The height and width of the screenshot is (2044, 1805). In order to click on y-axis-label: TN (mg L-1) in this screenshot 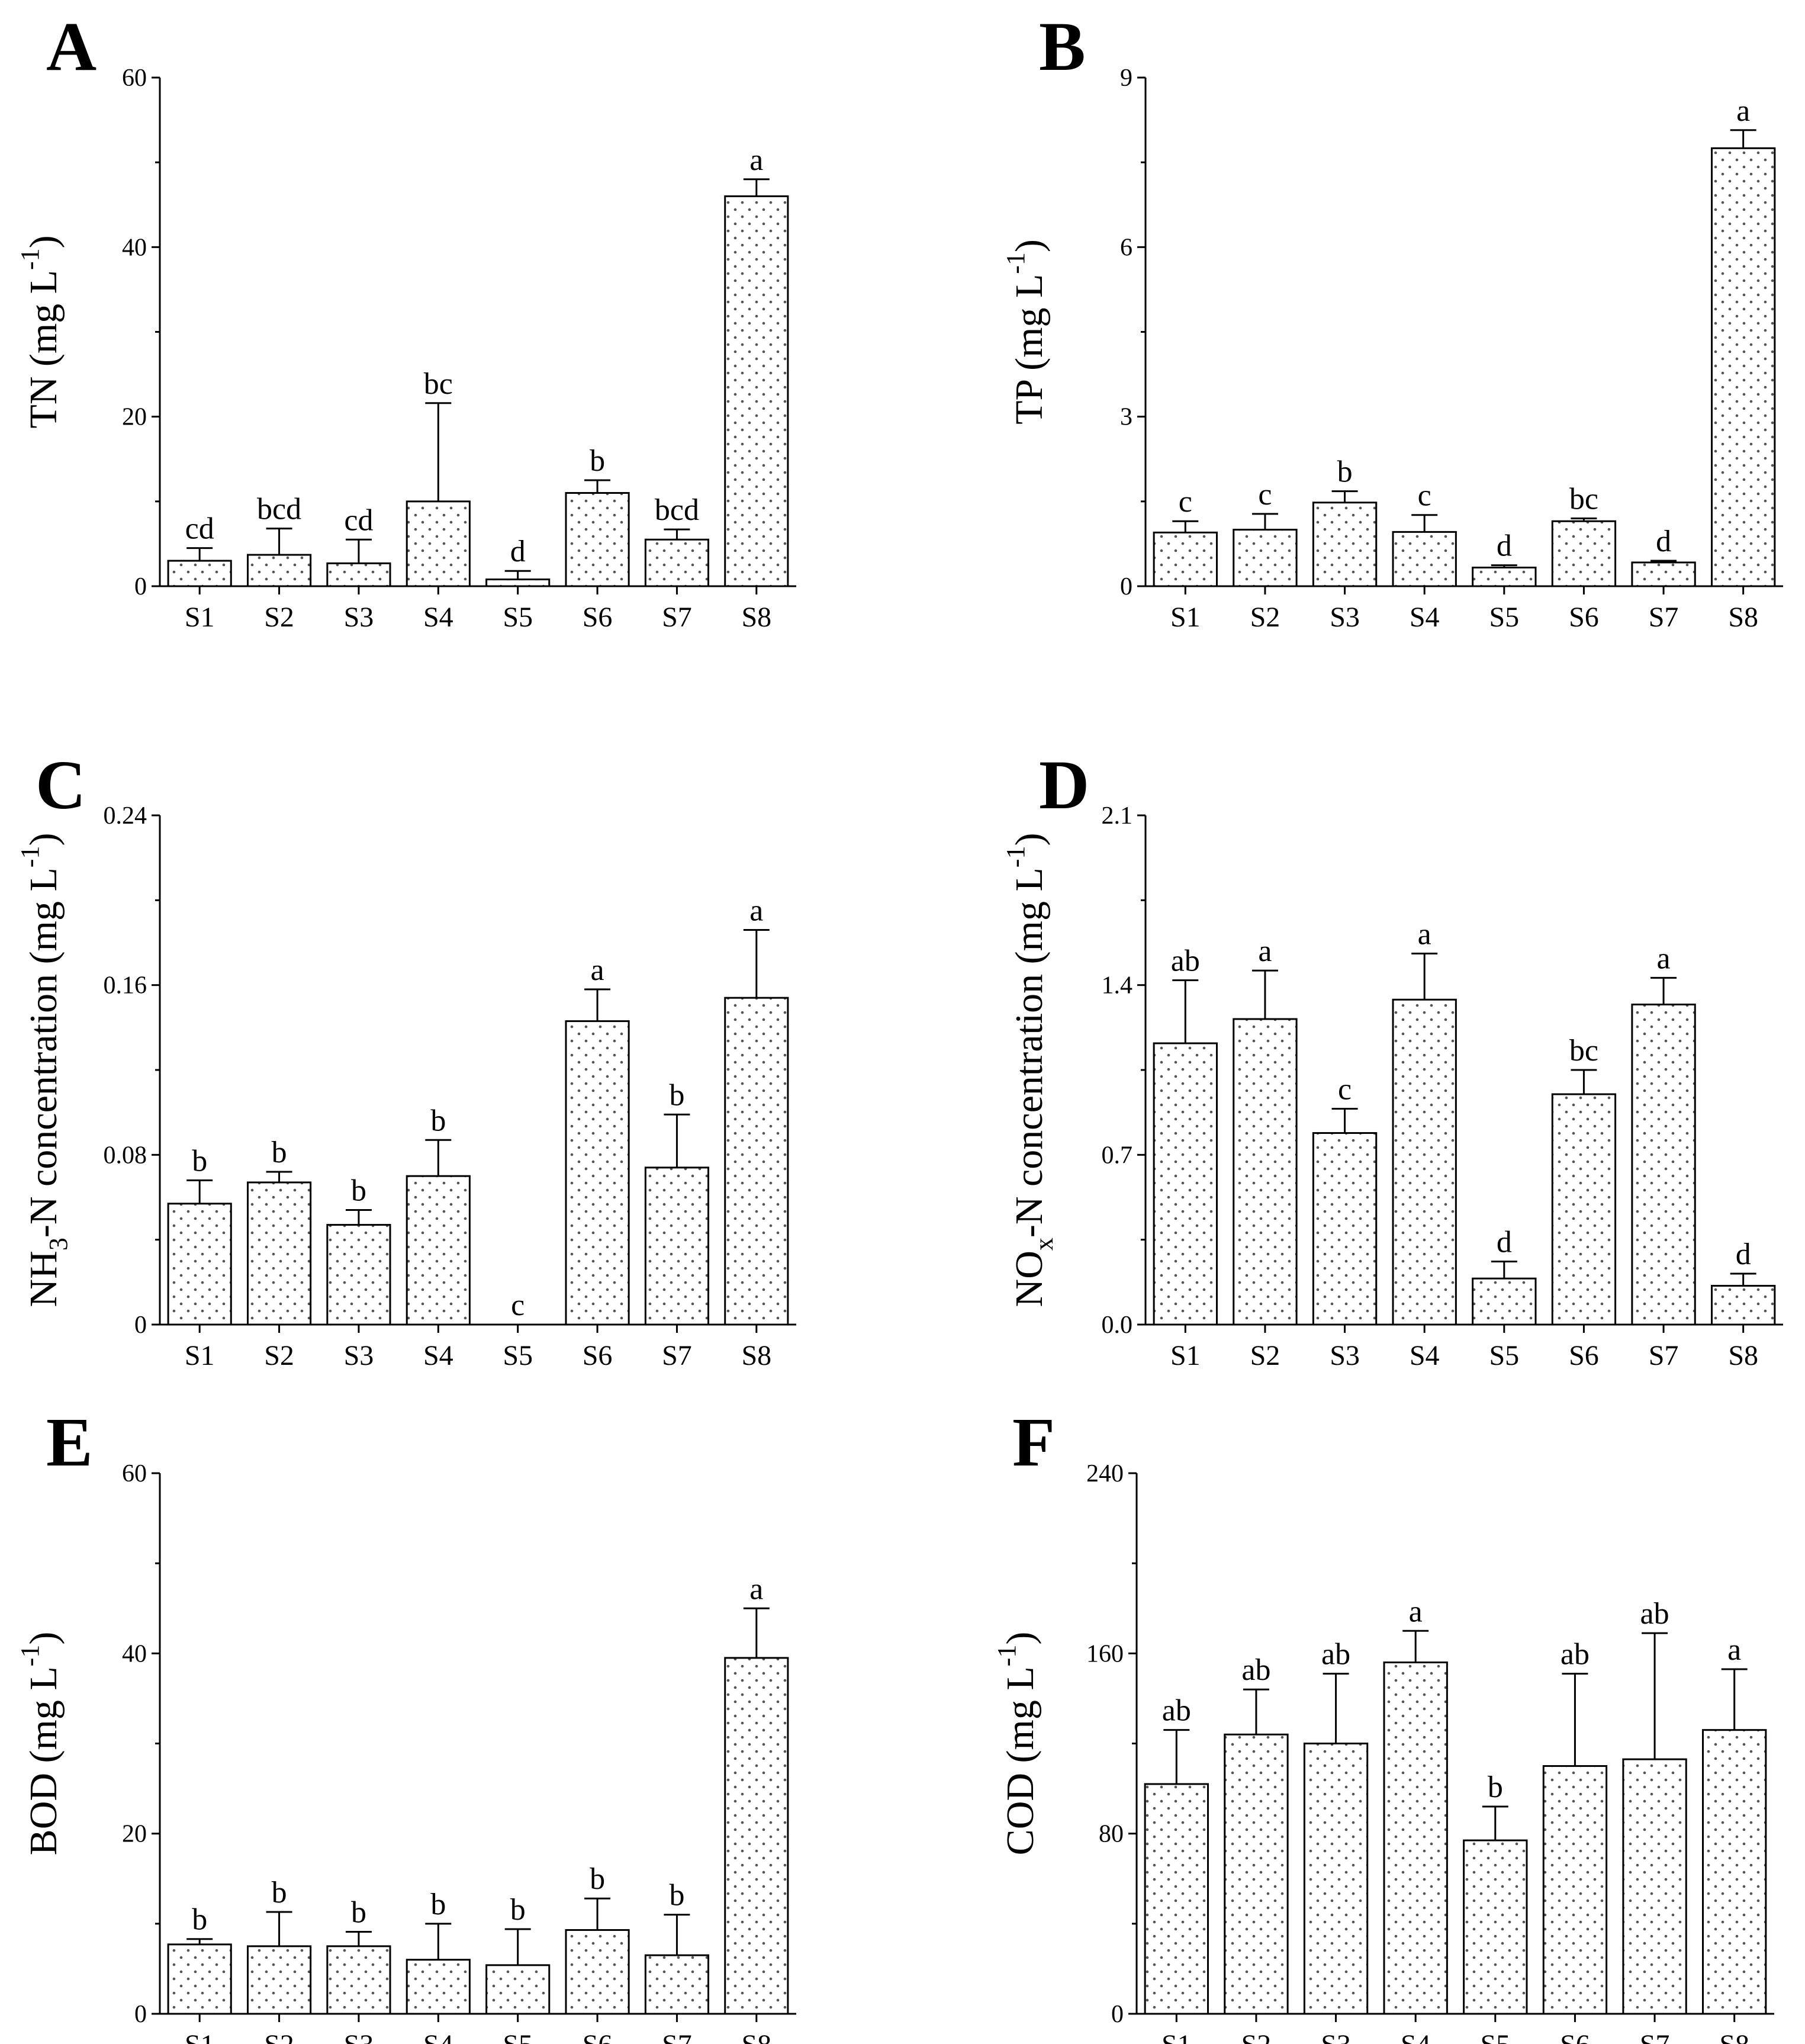, I will do `click(40, 331)`.